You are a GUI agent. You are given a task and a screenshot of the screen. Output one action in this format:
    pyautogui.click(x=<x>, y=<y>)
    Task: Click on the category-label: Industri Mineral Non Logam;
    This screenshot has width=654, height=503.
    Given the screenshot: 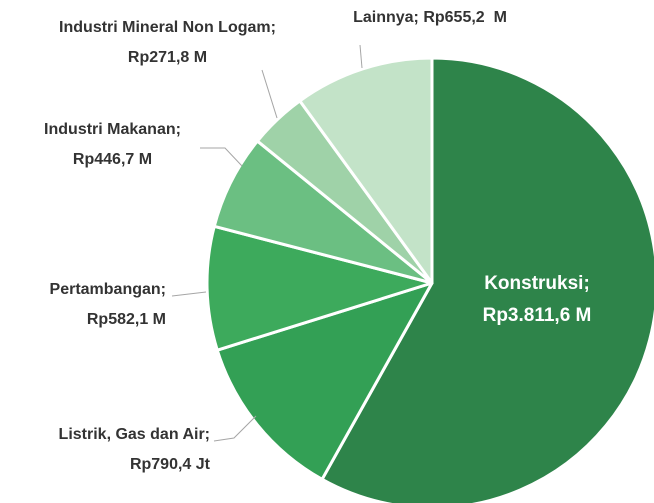 What is the action you would take?
    pyautogui.click(x=167, y=27)
    